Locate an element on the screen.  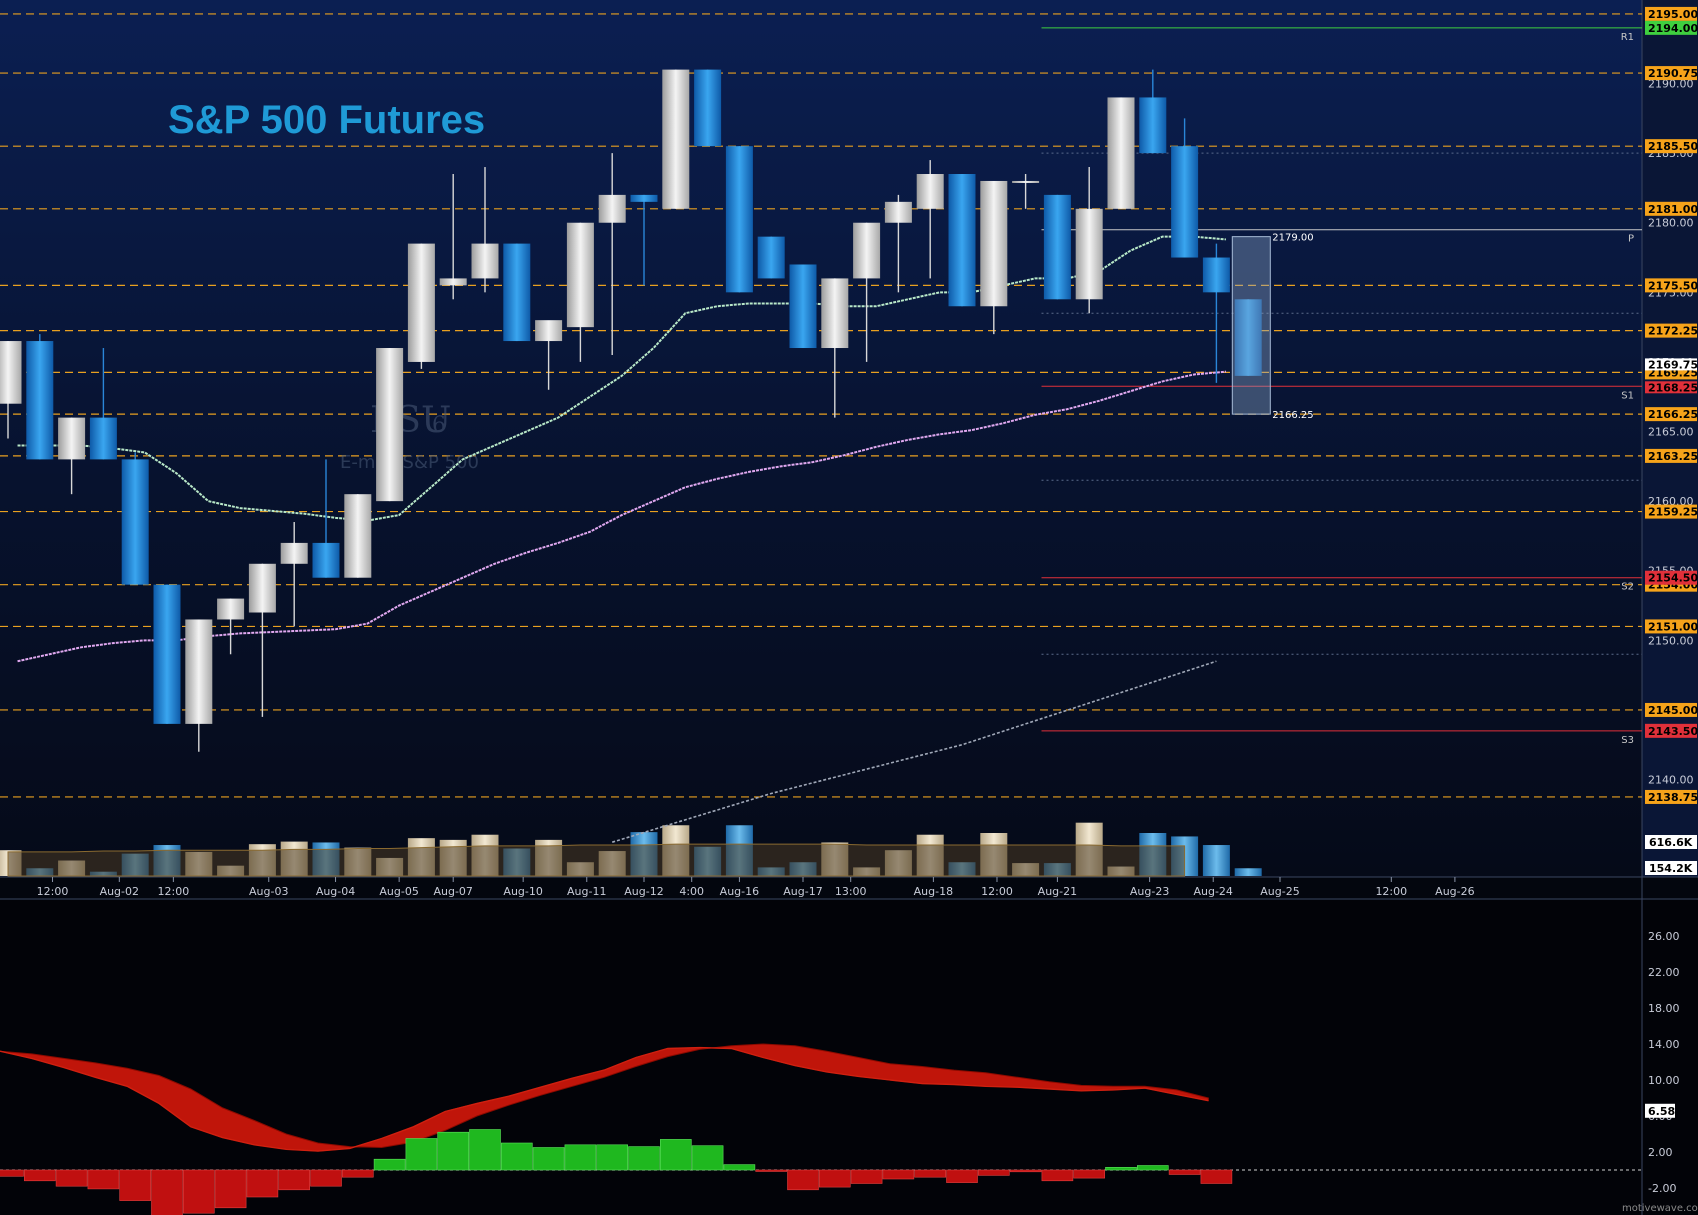
range-high-label: 2179.00 is located at coordinates (1292, 238).